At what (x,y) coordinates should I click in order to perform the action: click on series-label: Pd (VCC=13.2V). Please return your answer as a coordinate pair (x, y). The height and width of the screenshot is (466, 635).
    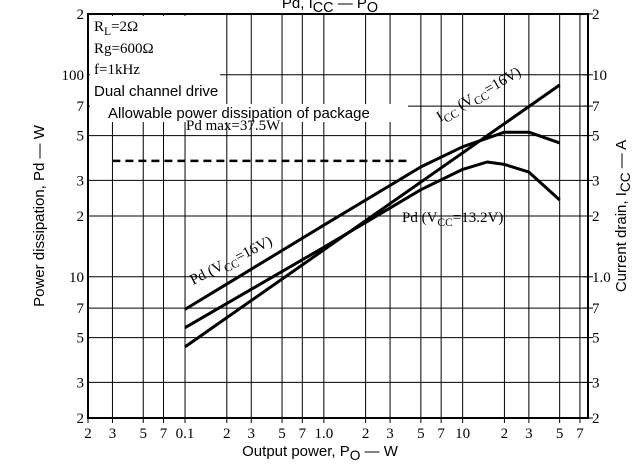
    Looking at the image, I should click on (452, 219).